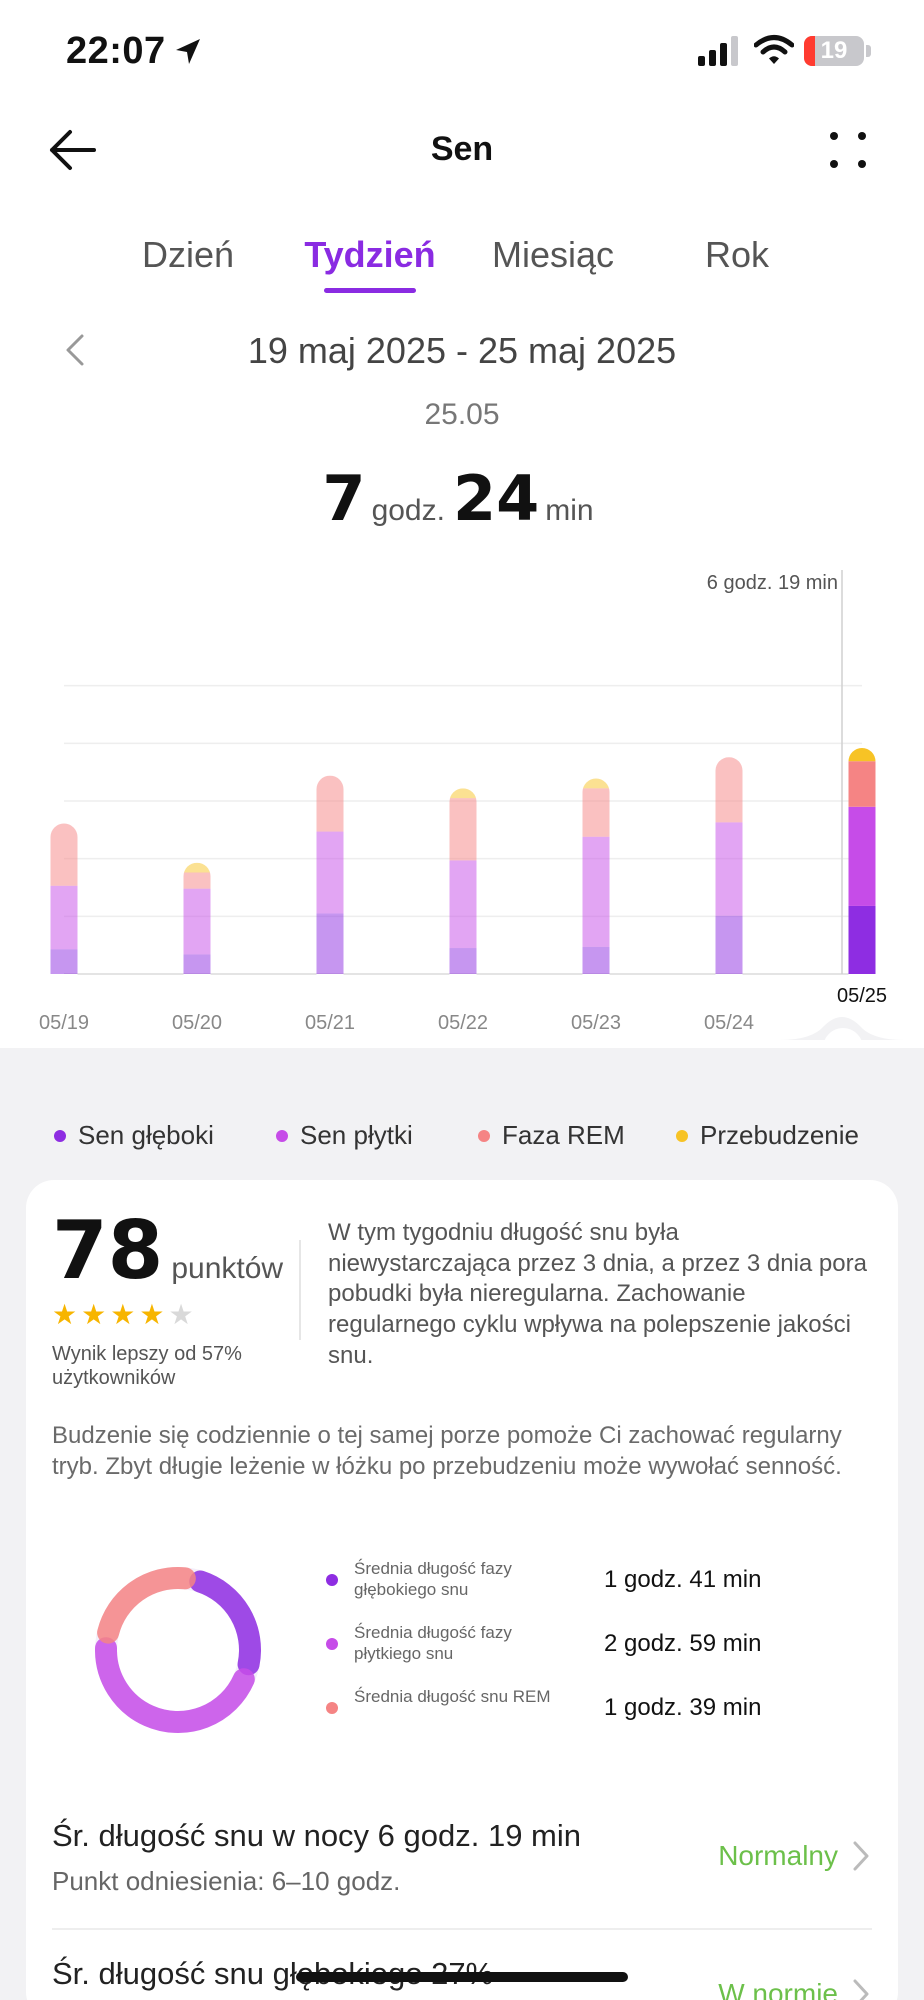 This screenshot has height=2000, width=924. I want to click on battery-percent: 19, so click(834, 50).